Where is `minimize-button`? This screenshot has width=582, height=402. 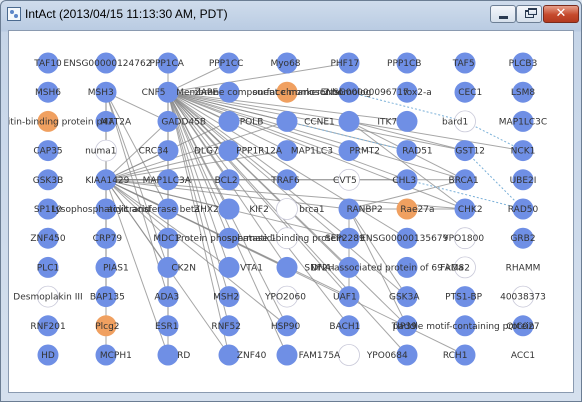
minimize-button is located at coordinates (503, 14).